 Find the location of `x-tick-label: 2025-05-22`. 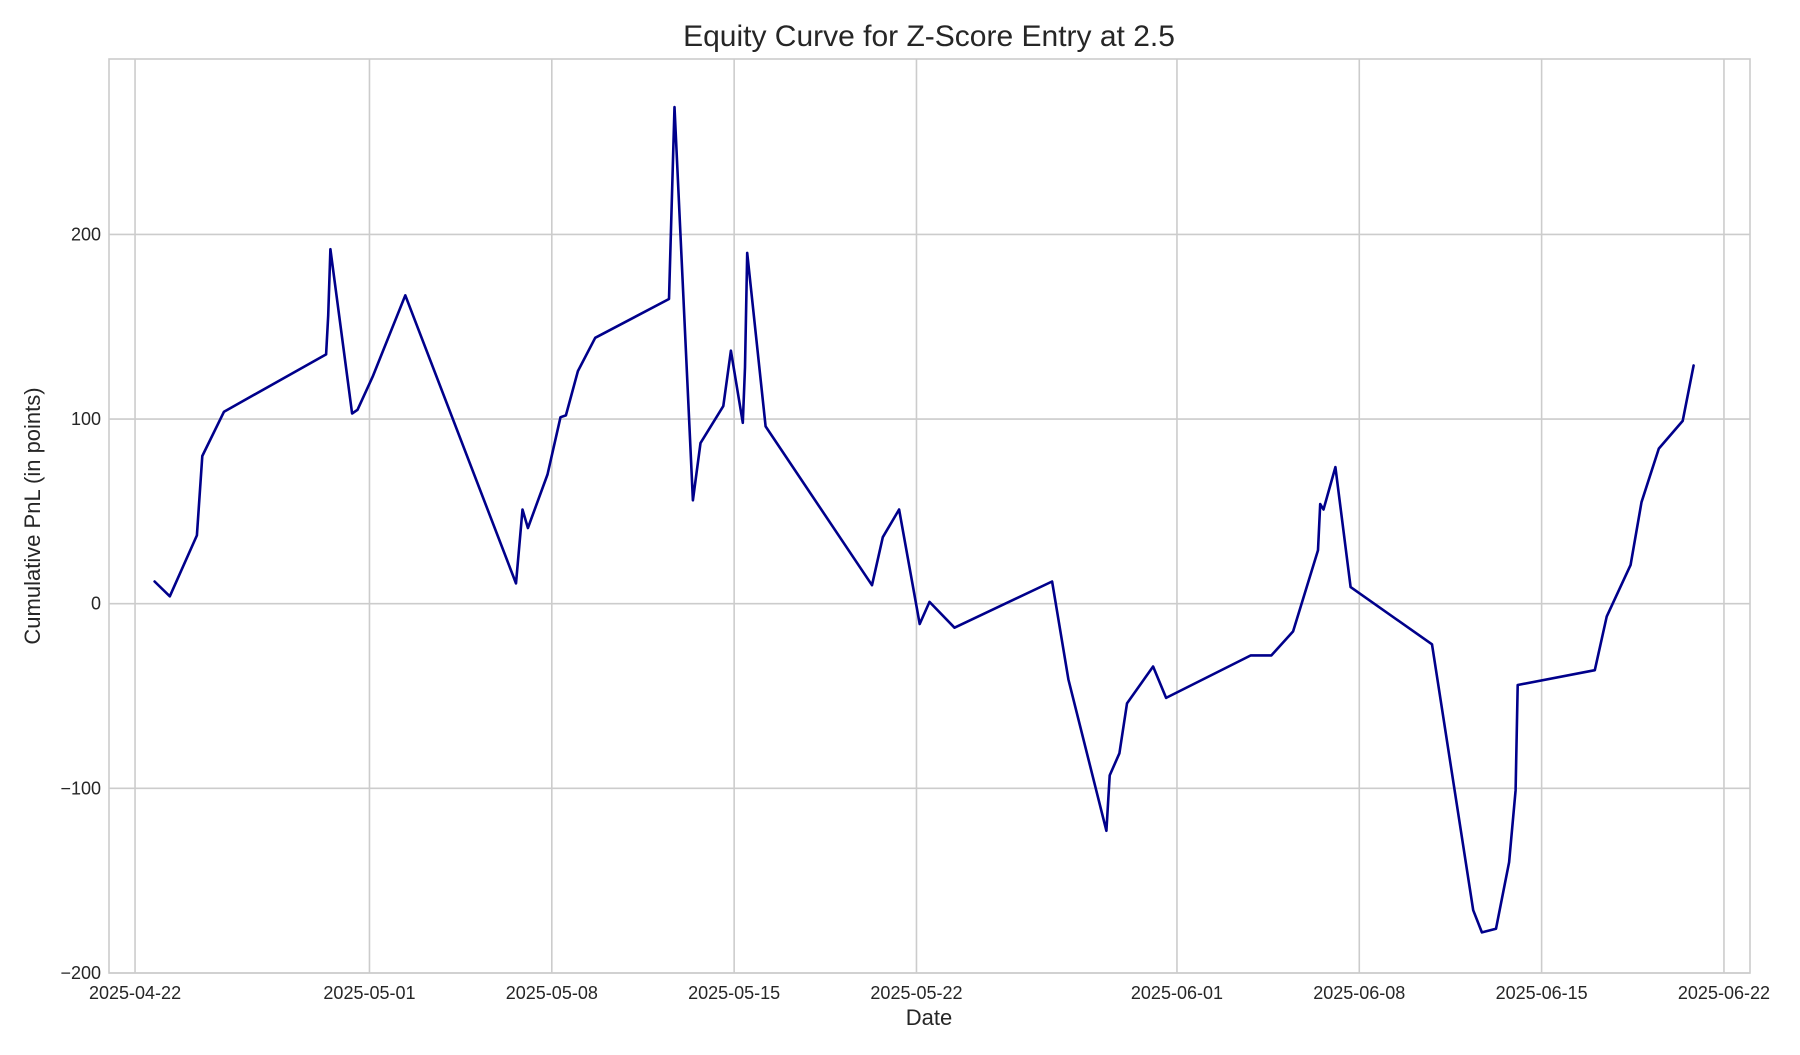

x-tick-label: 2025-05-22 is located at coordinates (916, 993).